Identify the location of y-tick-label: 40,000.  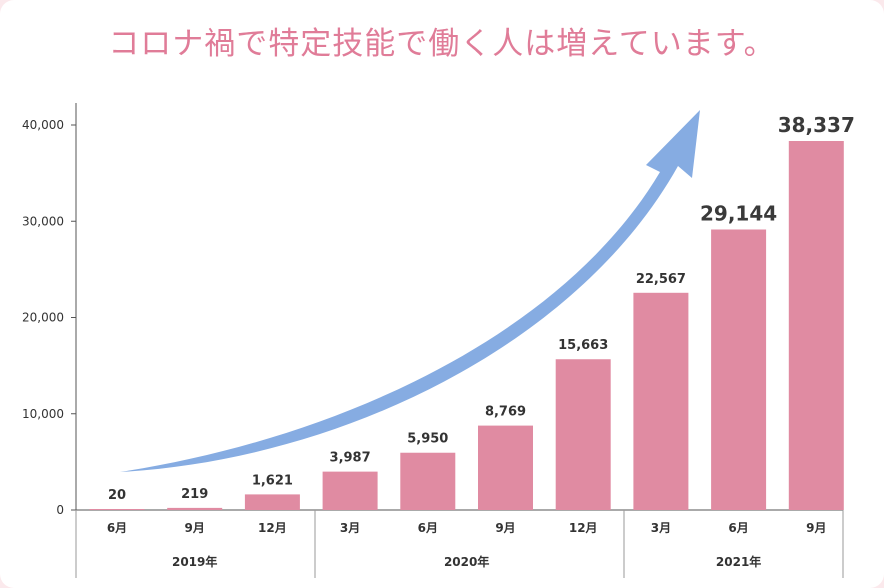
(43, 125).